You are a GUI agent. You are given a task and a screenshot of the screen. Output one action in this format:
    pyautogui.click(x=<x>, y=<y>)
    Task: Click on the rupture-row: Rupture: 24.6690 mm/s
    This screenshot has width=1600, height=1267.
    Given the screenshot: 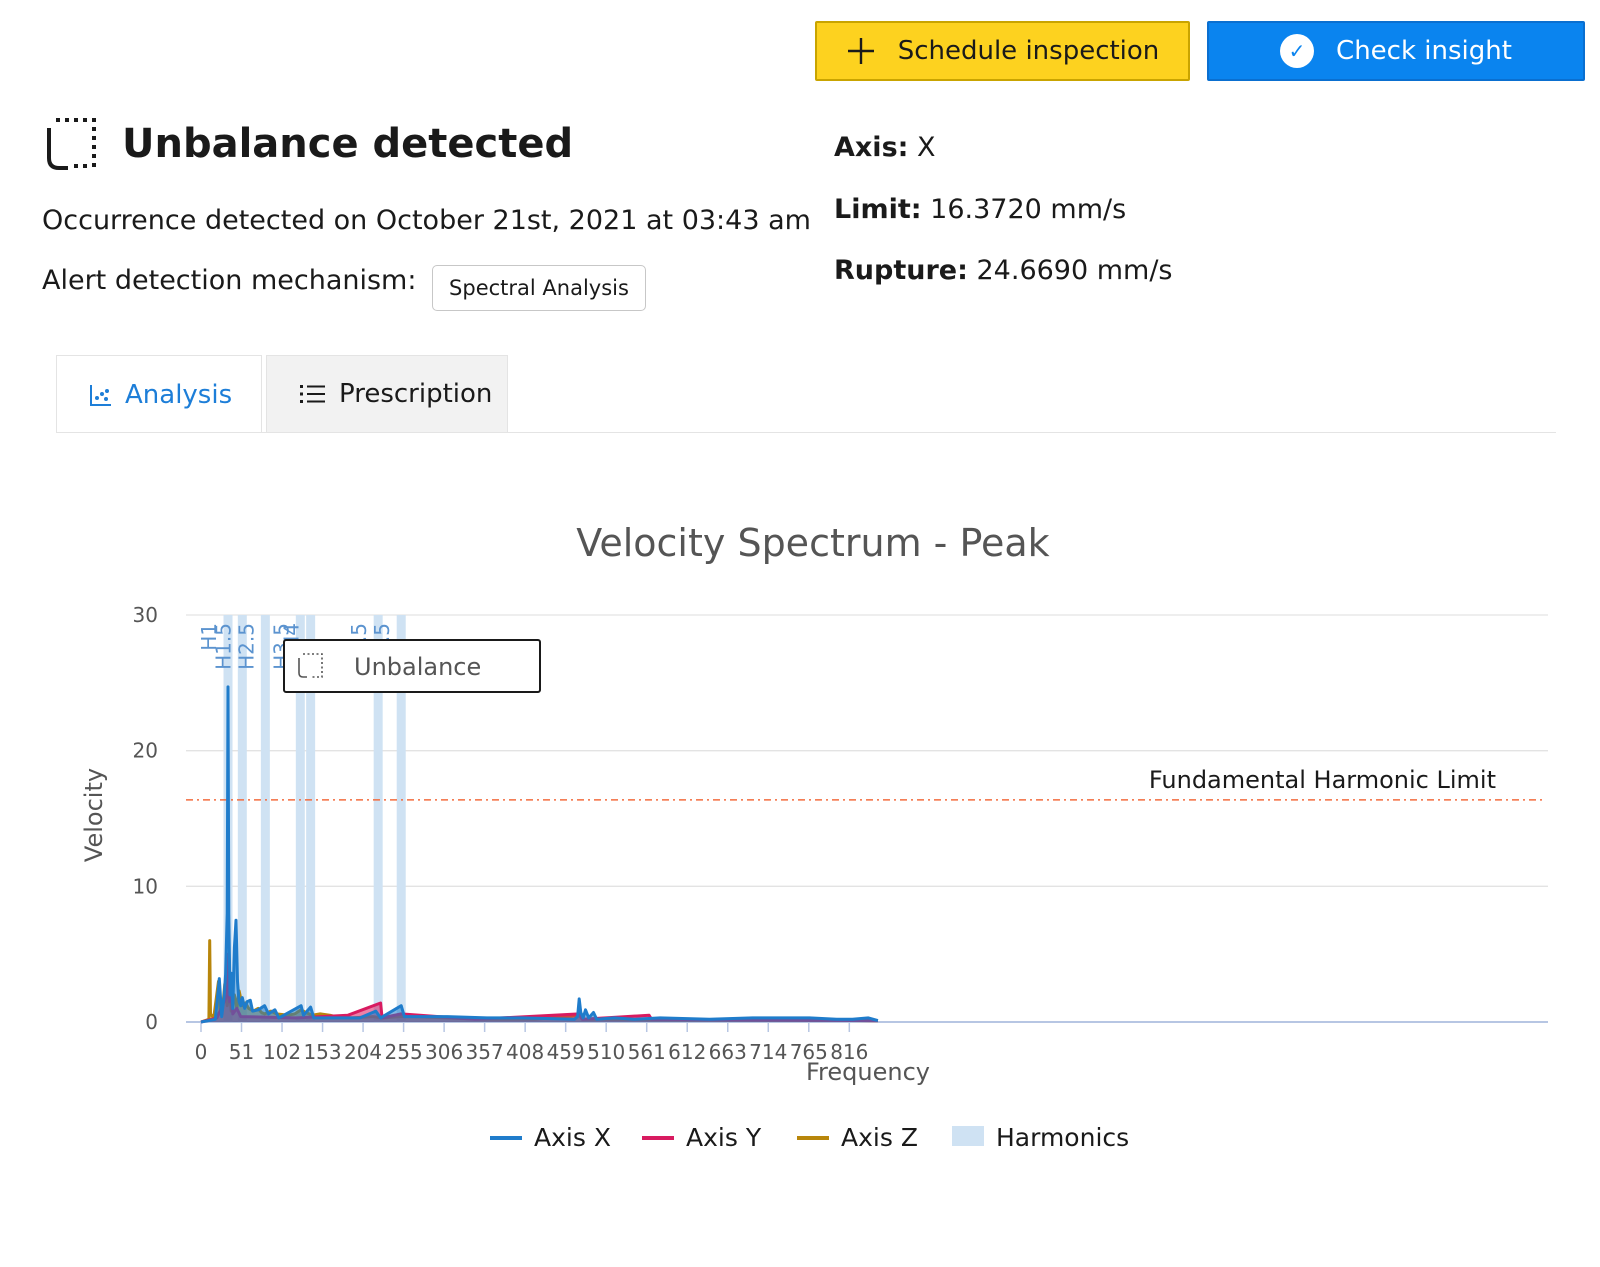 What is the action you would take?
    pyautogui.click(x=1003, y=270)
    